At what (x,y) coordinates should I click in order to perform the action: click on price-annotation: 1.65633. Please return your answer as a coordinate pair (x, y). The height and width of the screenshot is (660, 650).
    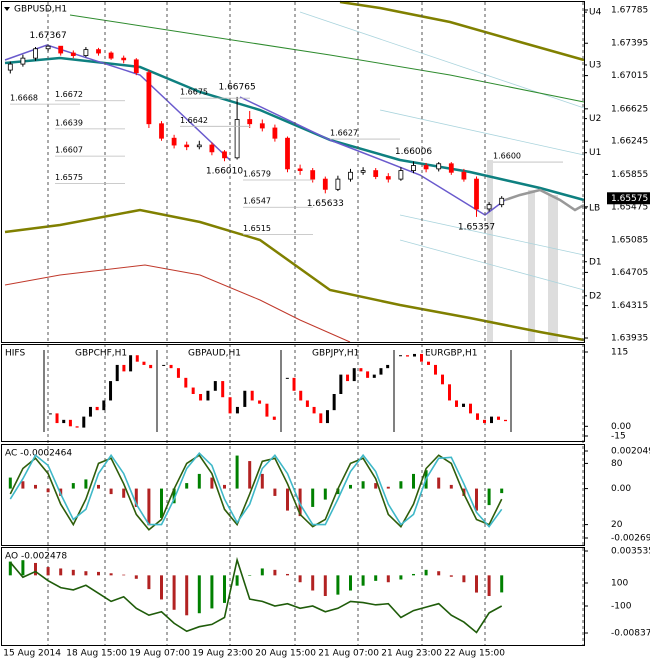
    Looking at the image, I should click on (325, 204).